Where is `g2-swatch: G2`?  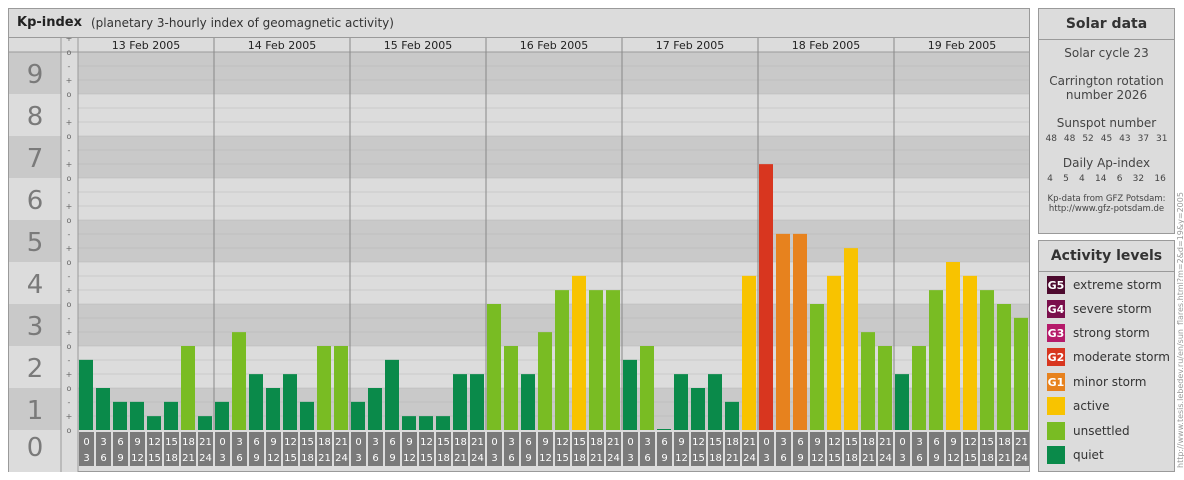
g2-swatch: G2 is located at coordinates (1056, 357).